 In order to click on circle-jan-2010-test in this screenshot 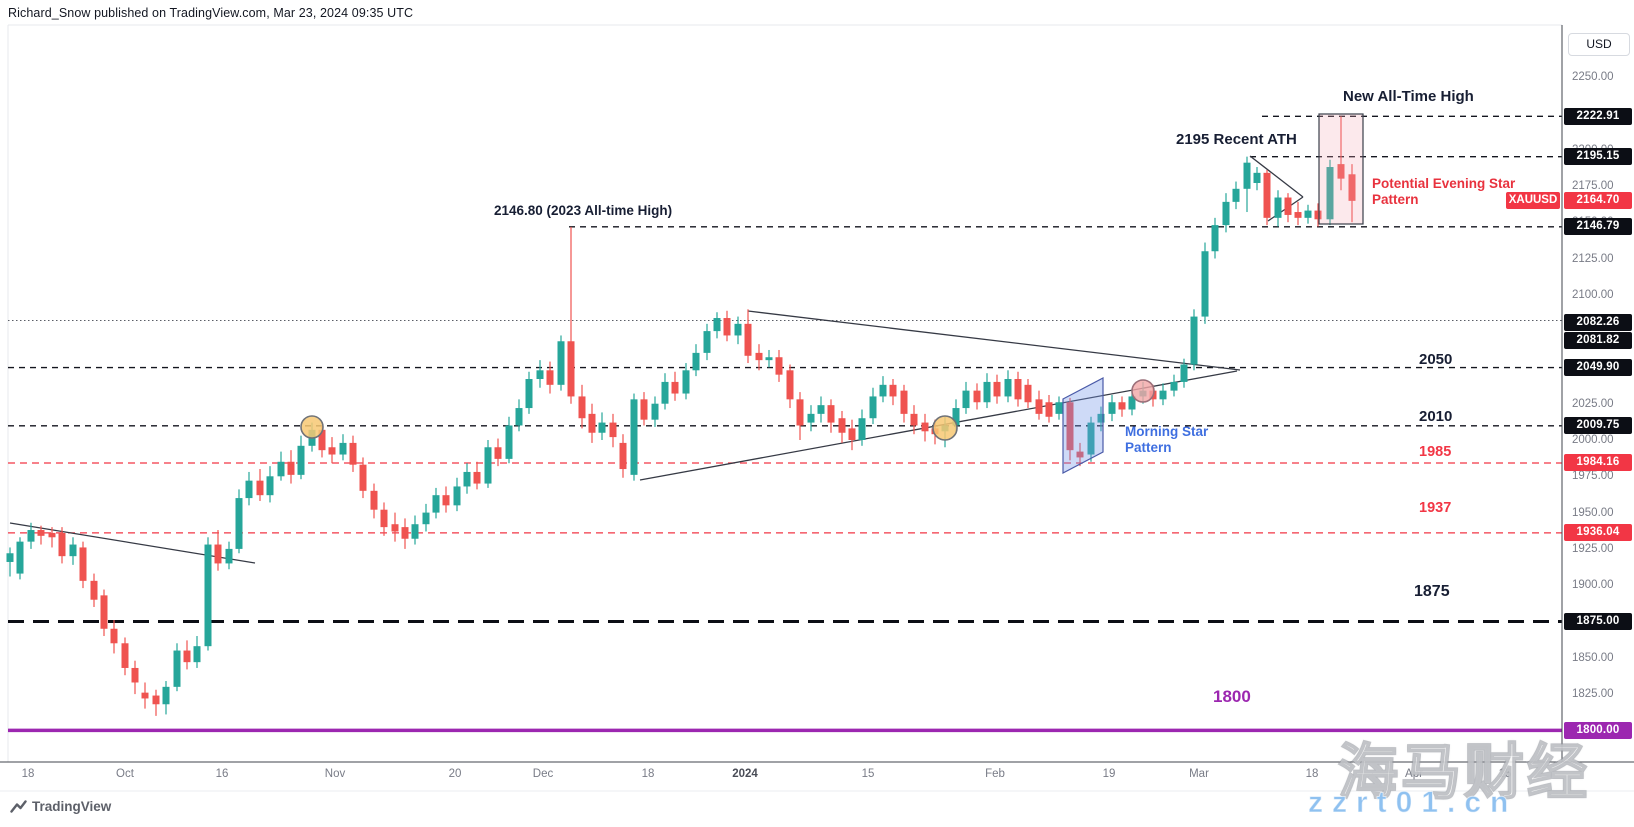, I will do `click(945, 428)`.